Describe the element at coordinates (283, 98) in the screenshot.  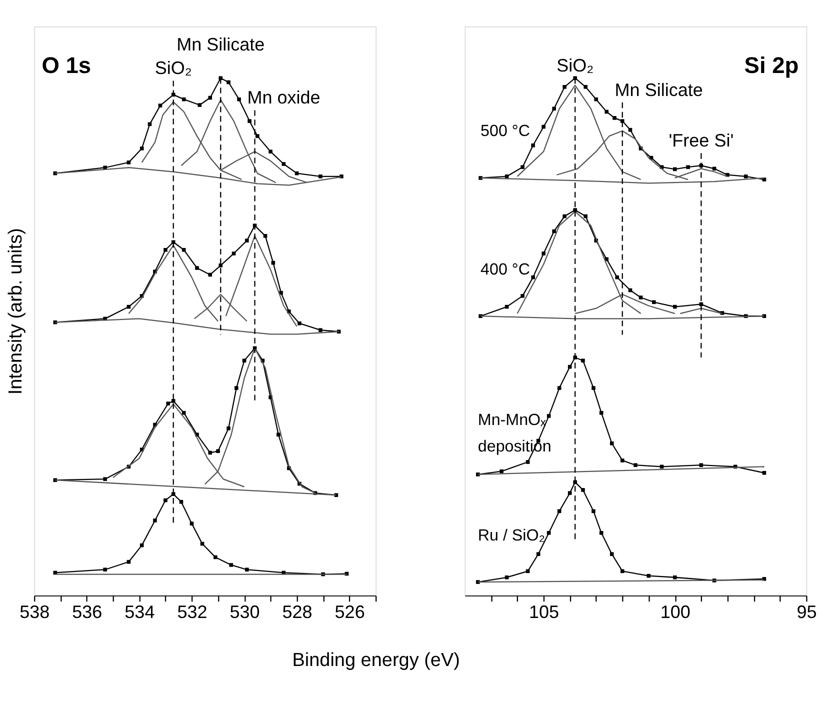
I see `annotation: Mn oxide` at that location.